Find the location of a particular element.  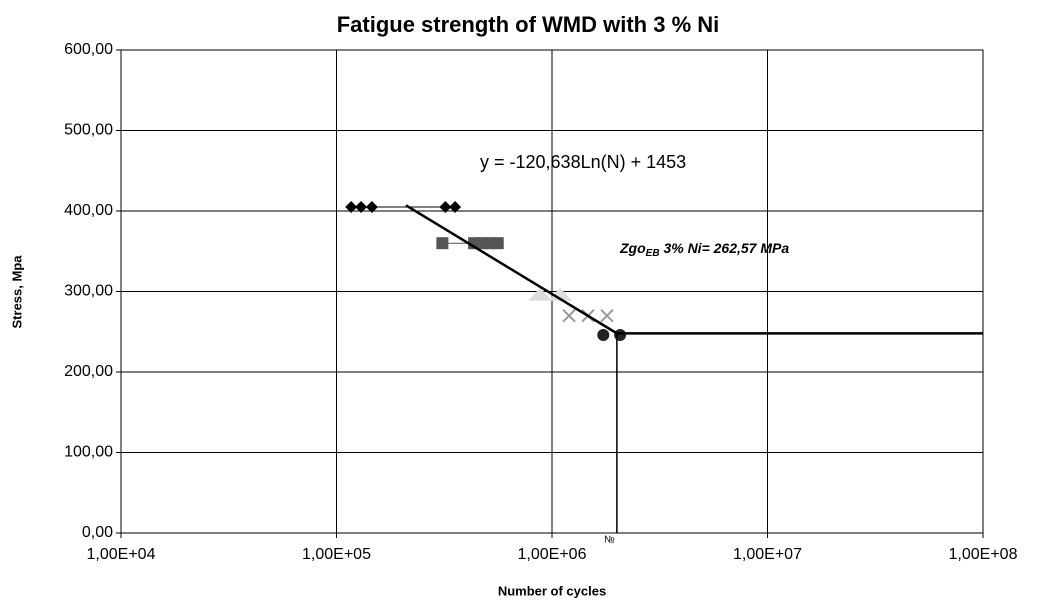

x-axis-label: Number of cycles is located at coordinates (552, 590).